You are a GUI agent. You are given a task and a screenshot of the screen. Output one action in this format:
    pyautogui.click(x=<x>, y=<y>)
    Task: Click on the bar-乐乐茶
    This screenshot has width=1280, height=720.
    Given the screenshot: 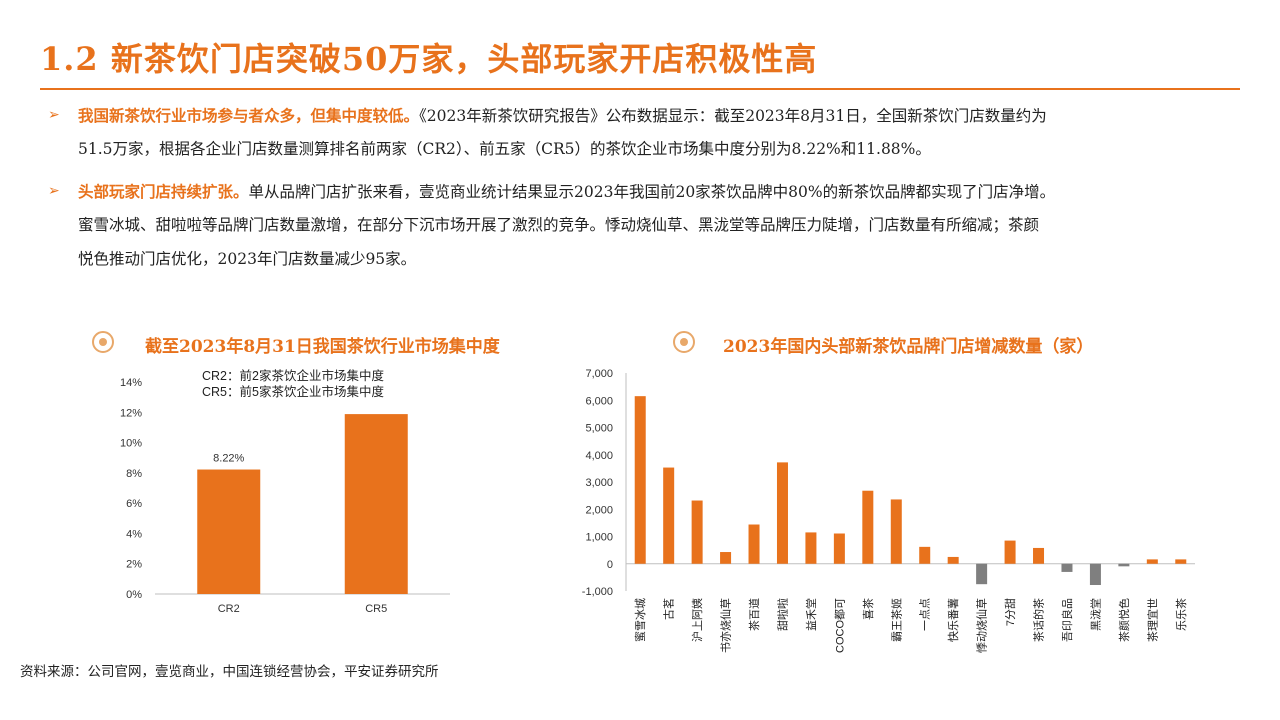 What is the action you would take?
    pyautogui.click(x=1181, y=561)
    